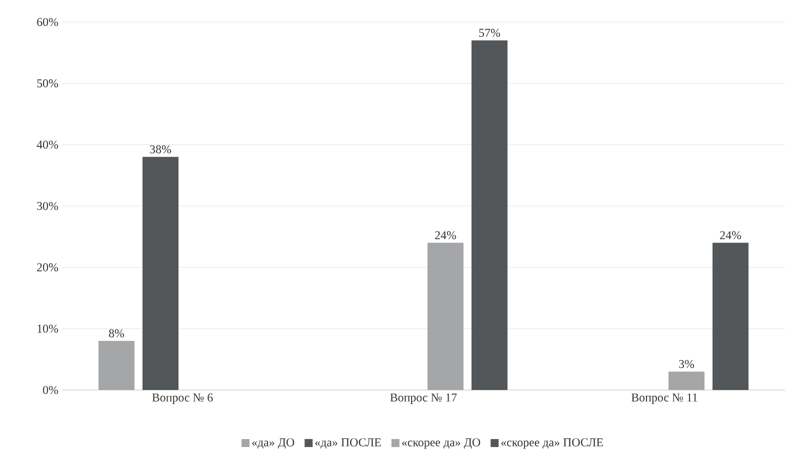 Image resolution: width=795 pixels, height=461 pixels. Describe the element at coordinates (50, 390) in the screenshot. I see `y-tick-label: 0%` at that location.